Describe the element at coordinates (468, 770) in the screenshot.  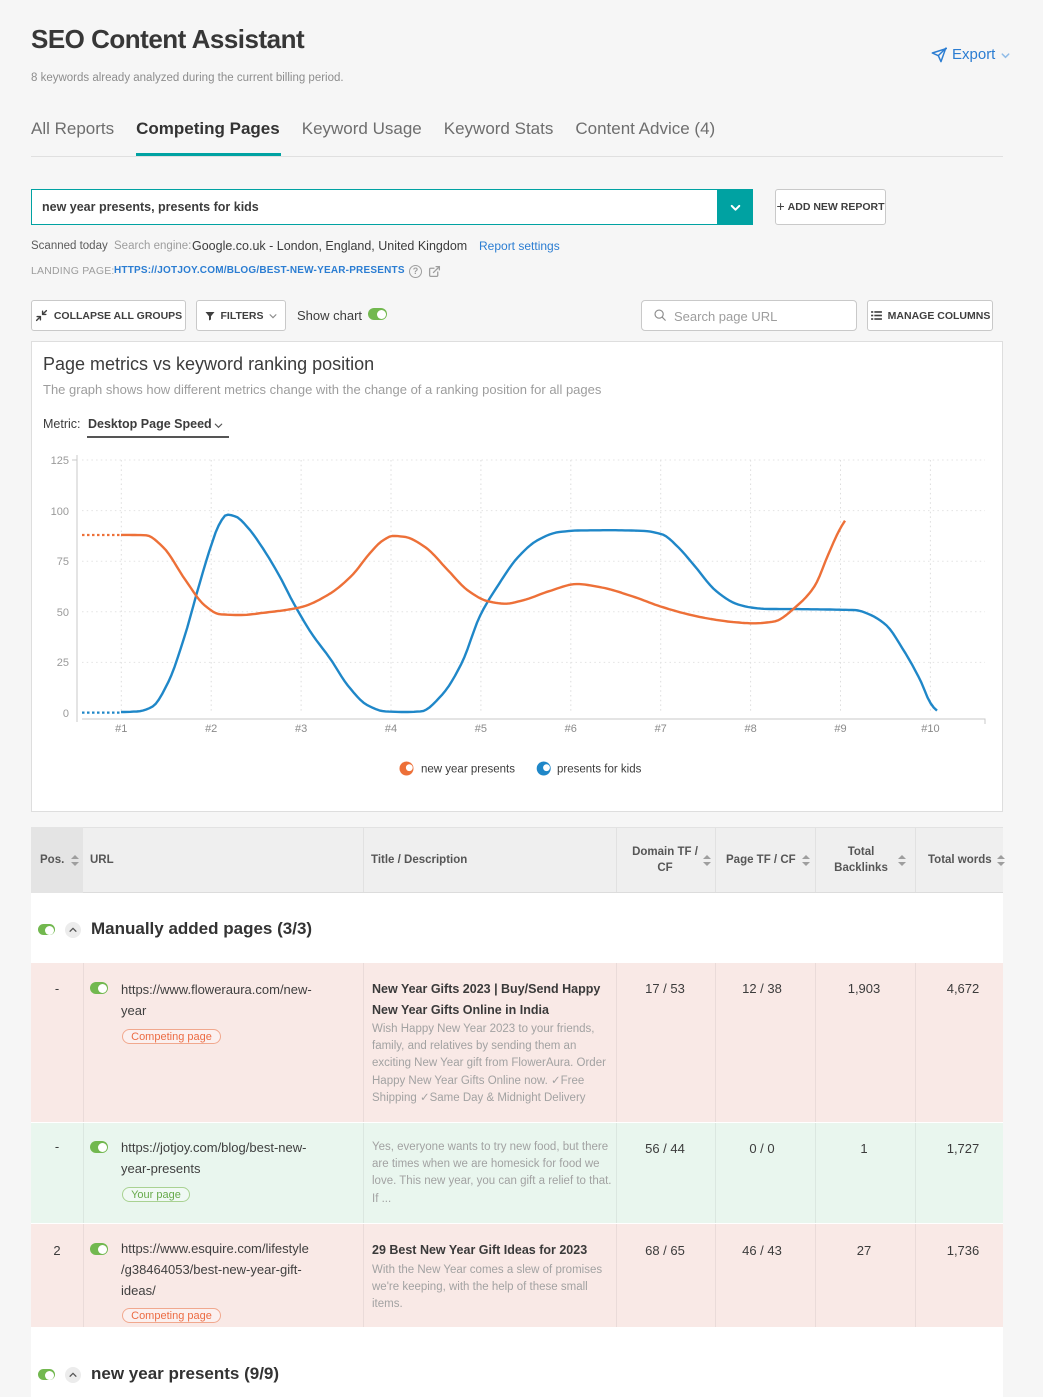
I see `svg-text: new year presents` at that location.